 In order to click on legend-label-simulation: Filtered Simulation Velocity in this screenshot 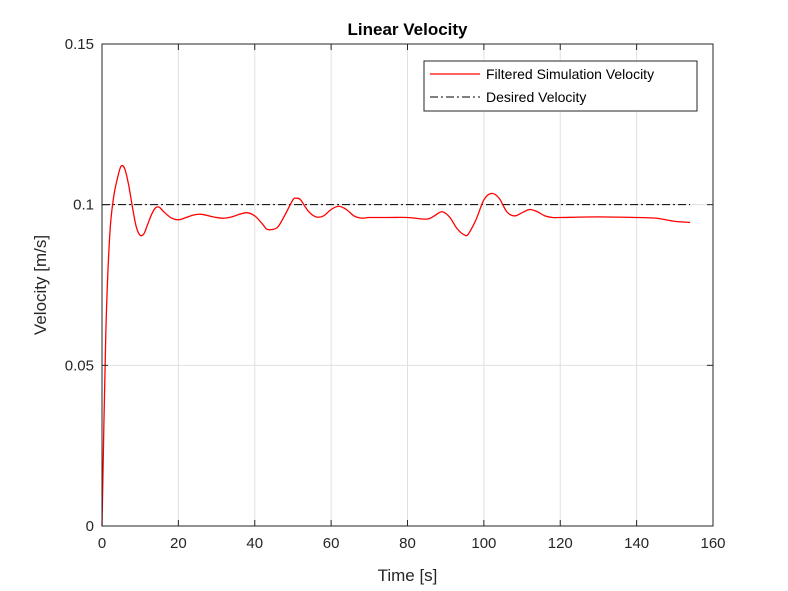, I will do `click(570, 74)`.